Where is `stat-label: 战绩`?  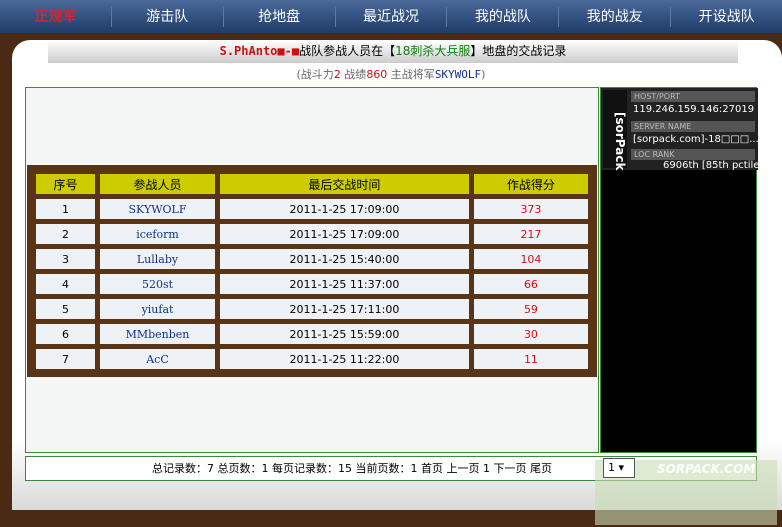 stat-label: 战绩 is located at coordinates (353, 74).